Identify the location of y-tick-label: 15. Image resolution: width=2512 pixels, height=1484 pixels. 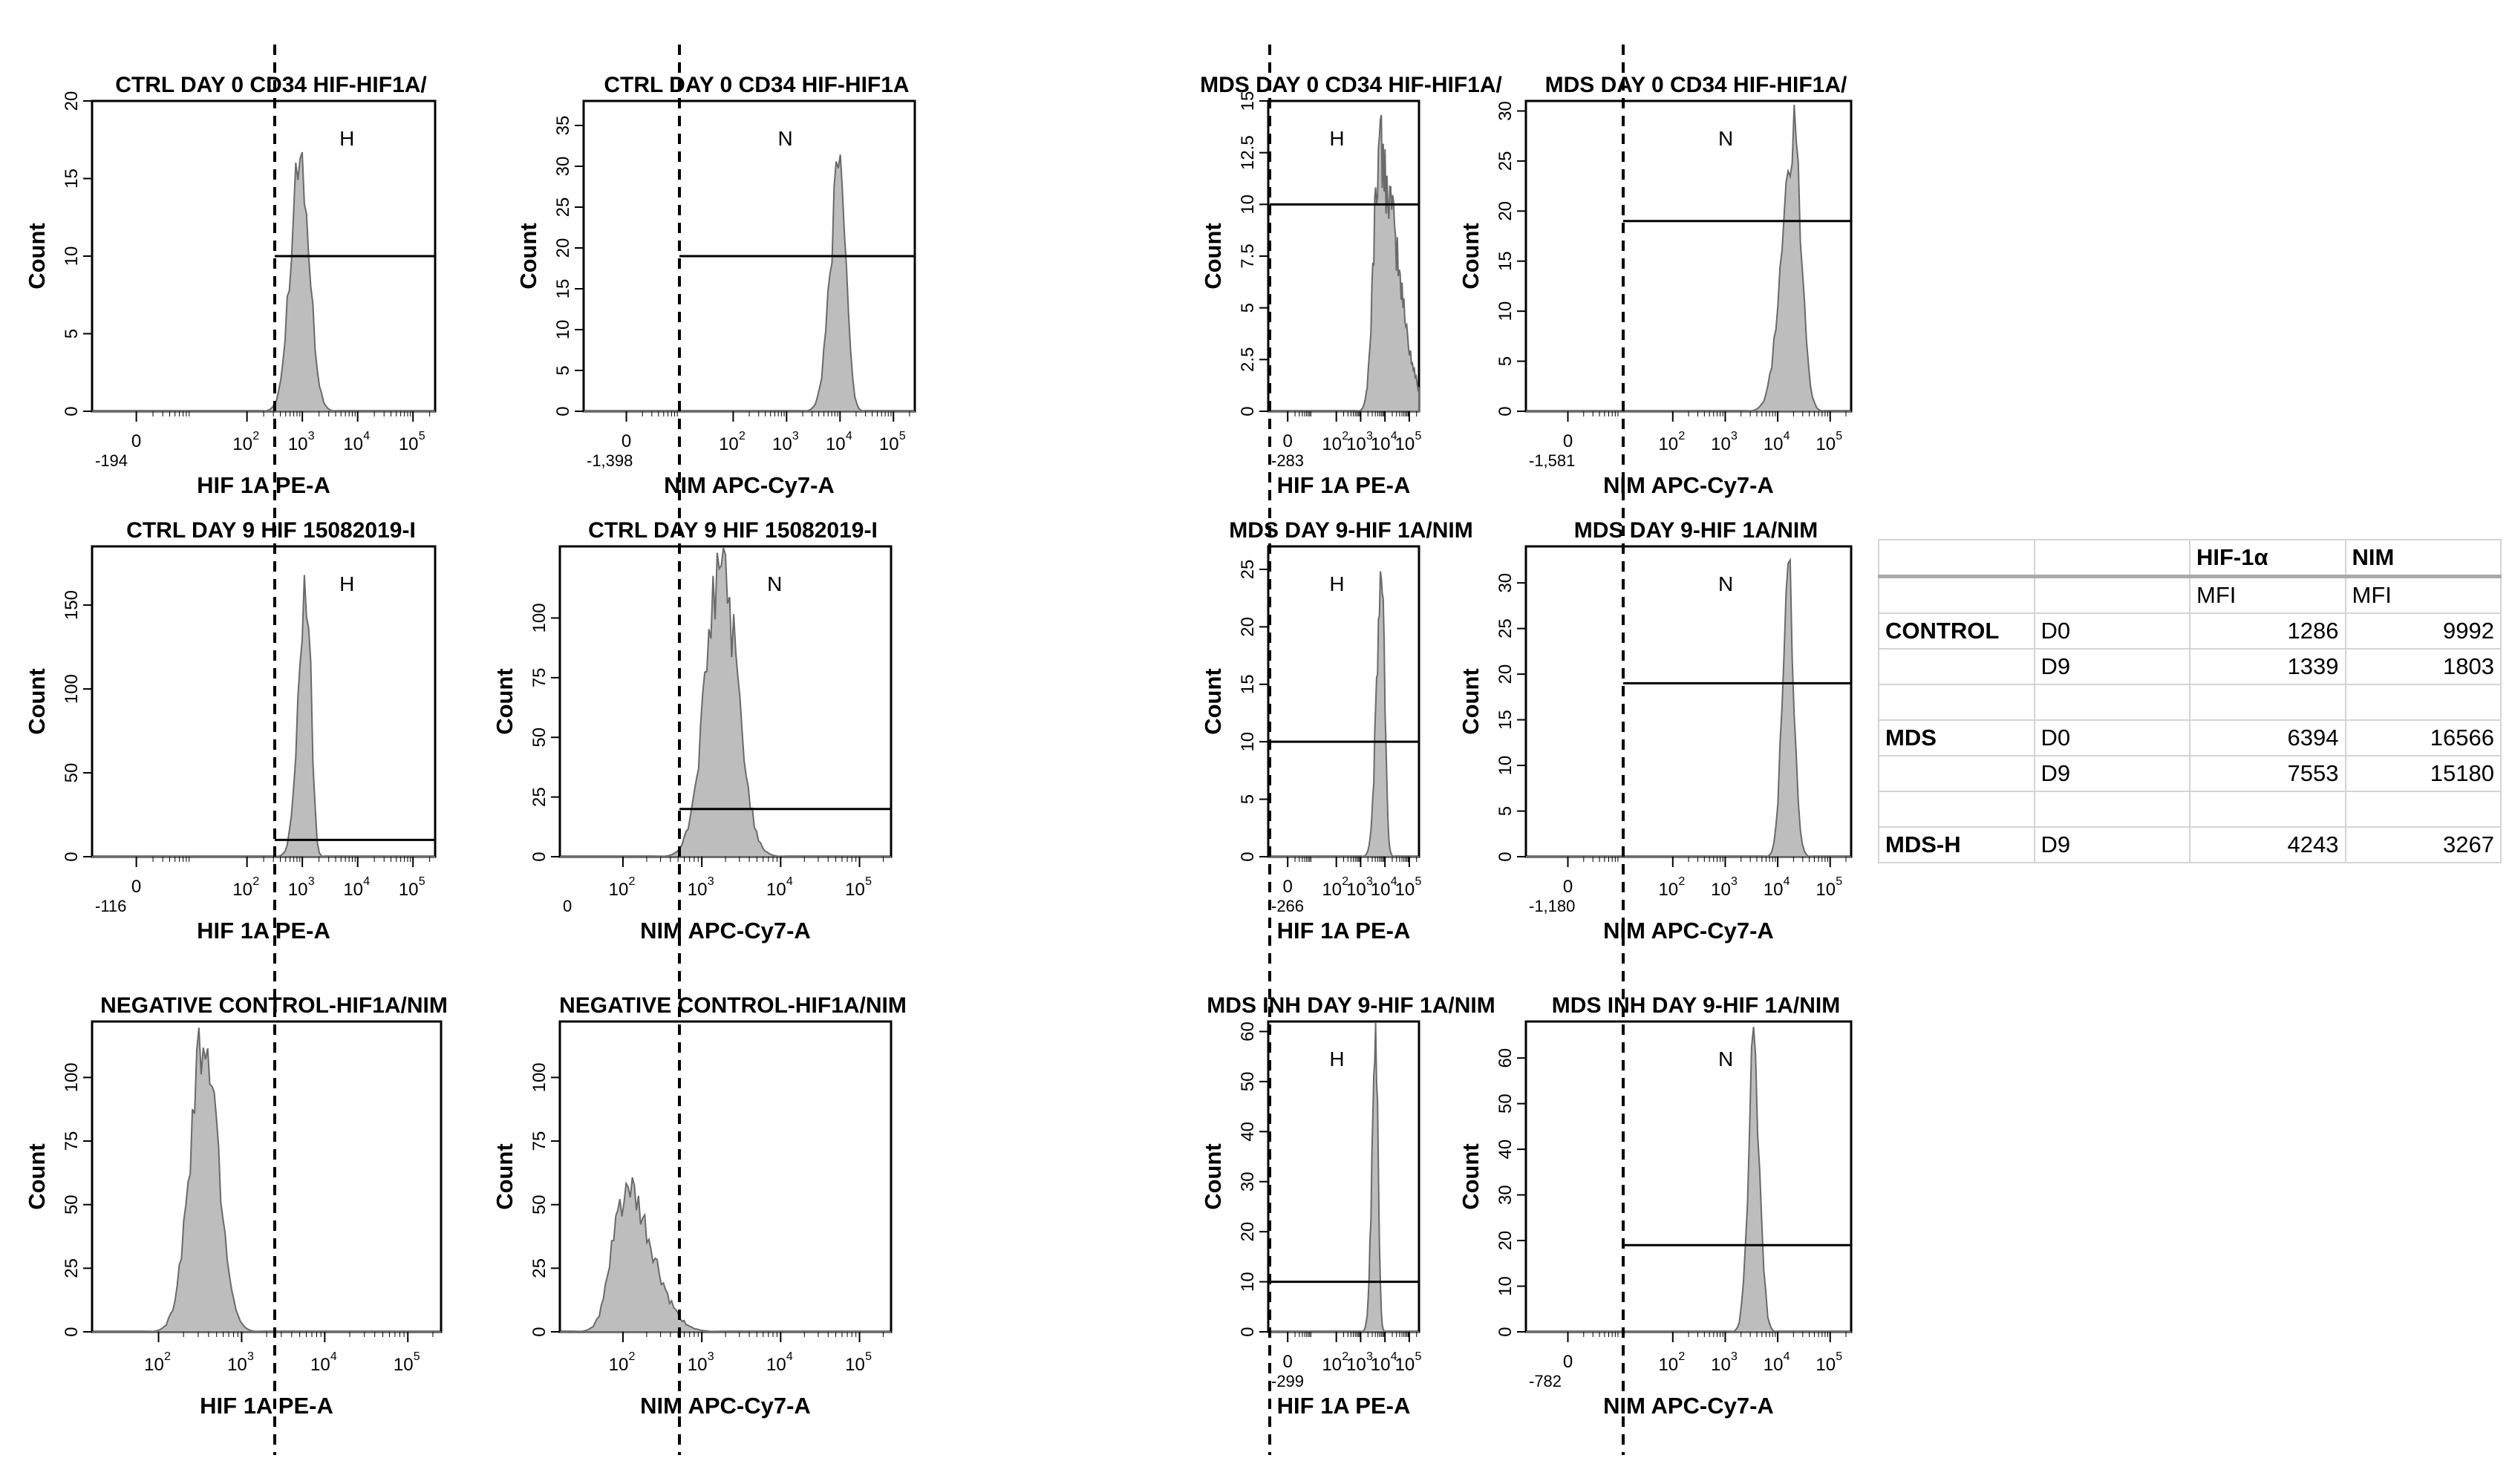
(1248, 101).